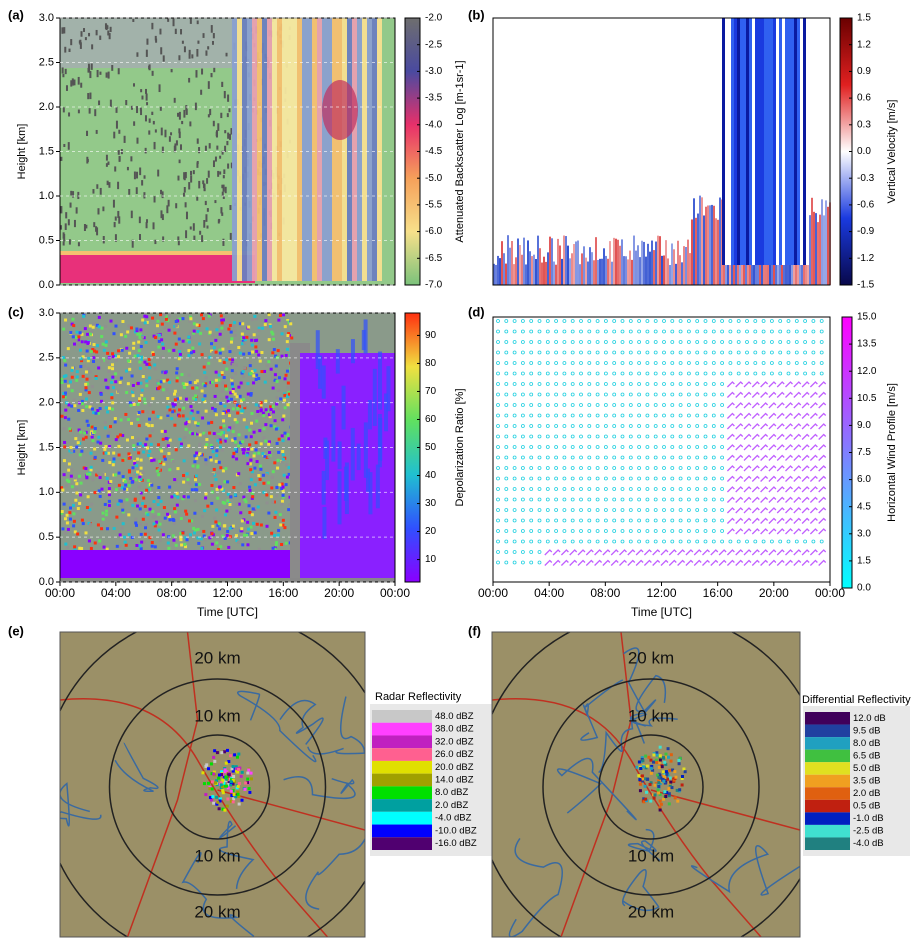  What do you see at coordinates (864, 98) in the screenshot?
I see `colorbar-tick-label: 0.6` at bounding box center [864, 98].